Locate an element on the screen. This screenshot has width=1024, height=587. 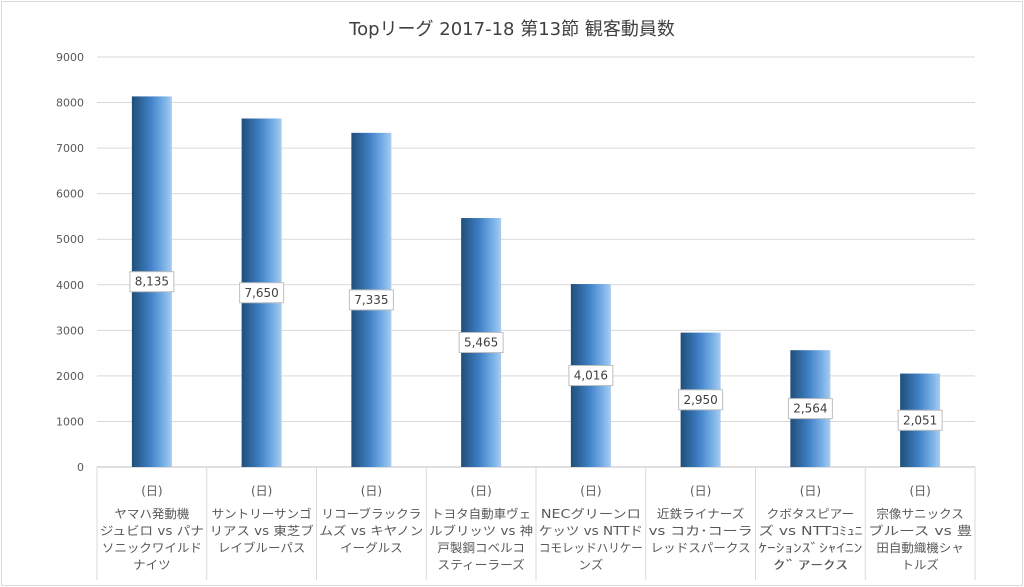
data-label: 2,950 is located at coordinates (700, 400).